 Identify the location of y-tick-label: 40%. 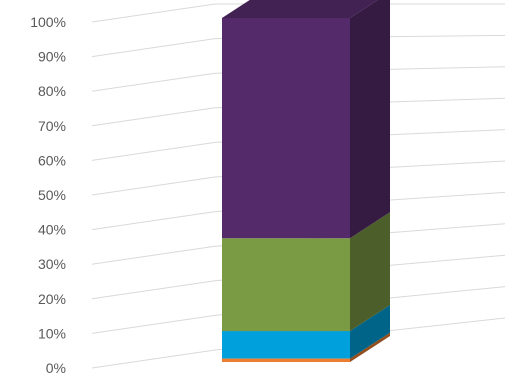
(52, 230).